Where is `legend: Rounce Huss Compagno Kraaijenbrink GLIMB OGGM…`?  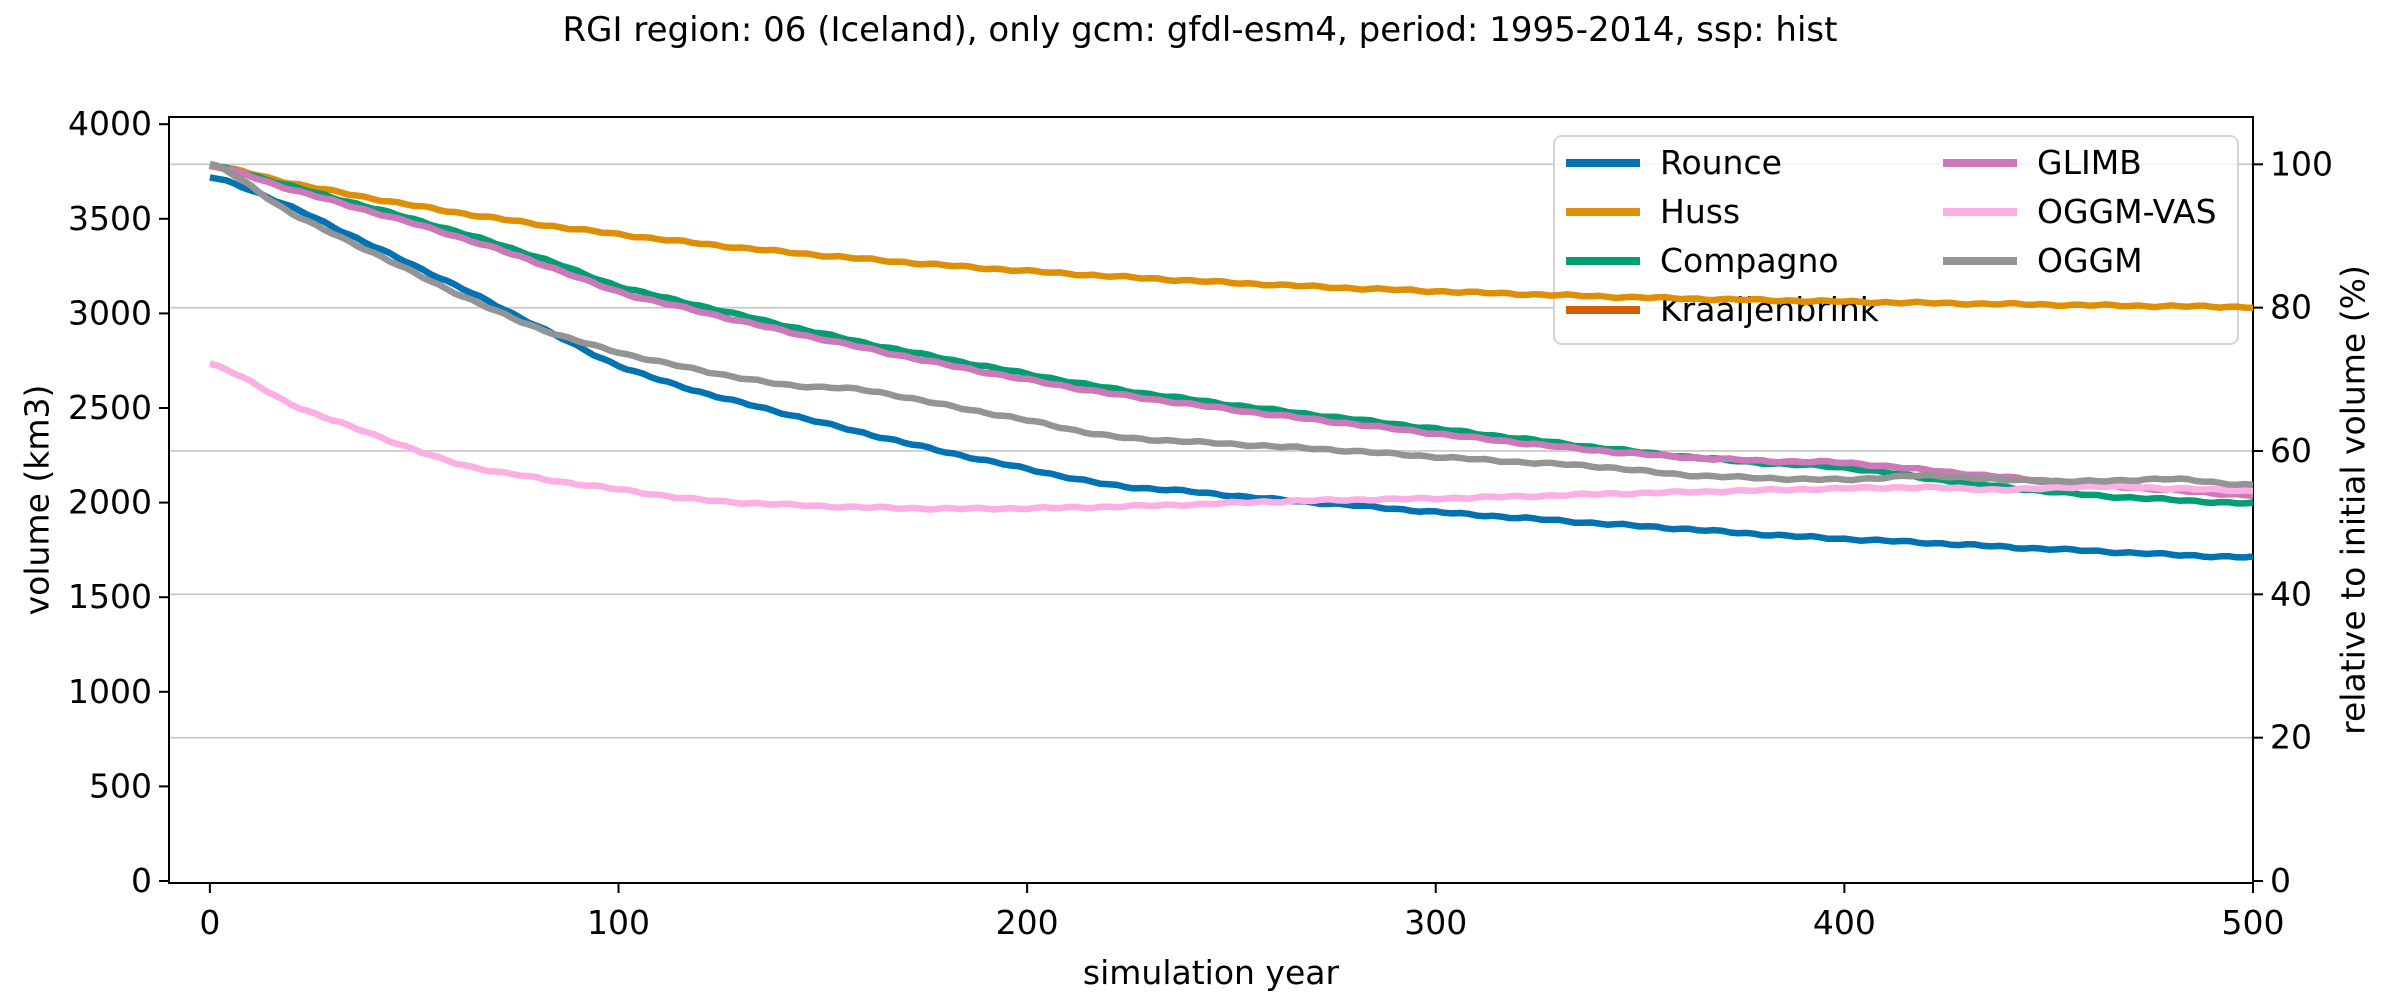 legend: Rounce Huss Compagno Kraaijenbrink GLIMB OGGM… is located at coordinates (1896, 240).